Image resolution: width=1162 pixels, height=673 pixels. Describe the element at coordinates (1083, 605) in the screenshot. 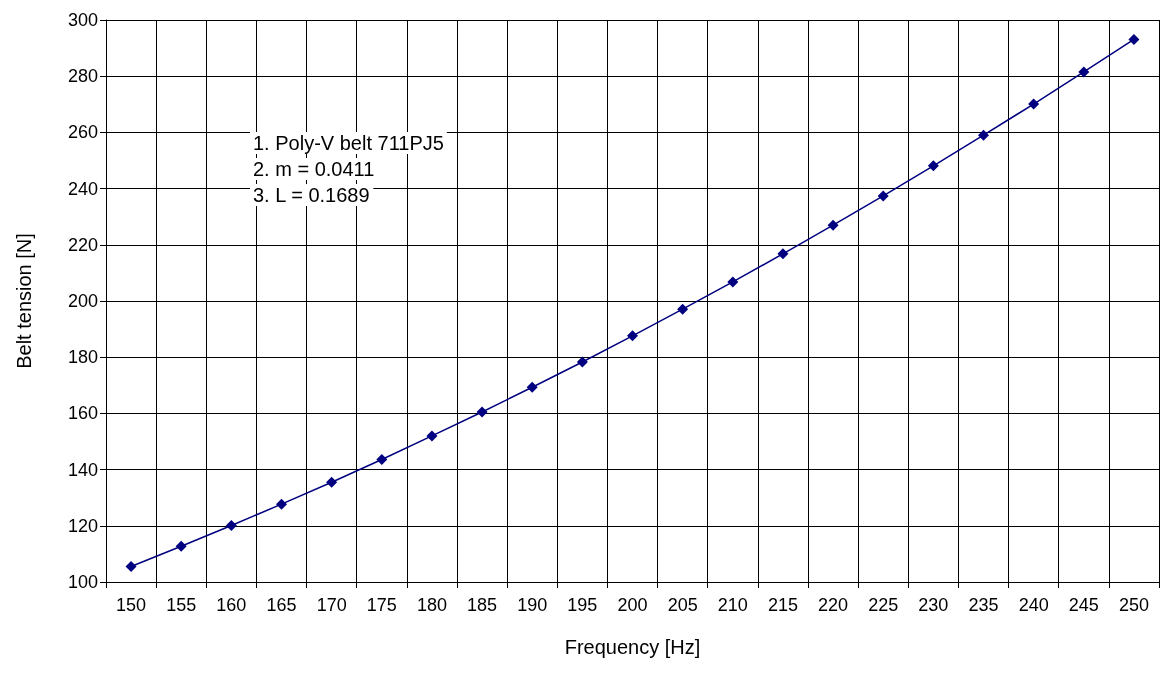

I see `x-tick-label: 245` at that location.